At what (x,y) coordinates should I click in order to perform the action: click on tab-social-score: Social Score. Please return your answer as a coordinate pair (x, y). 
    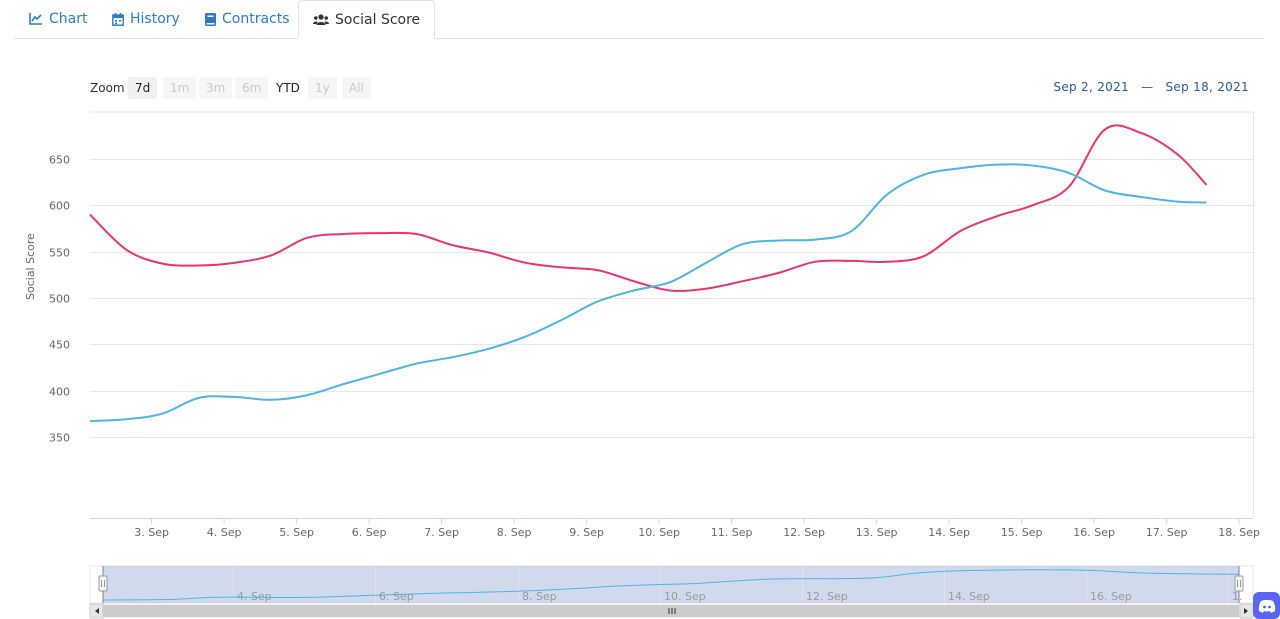
    Looking at the image, I should click on (367, 19).